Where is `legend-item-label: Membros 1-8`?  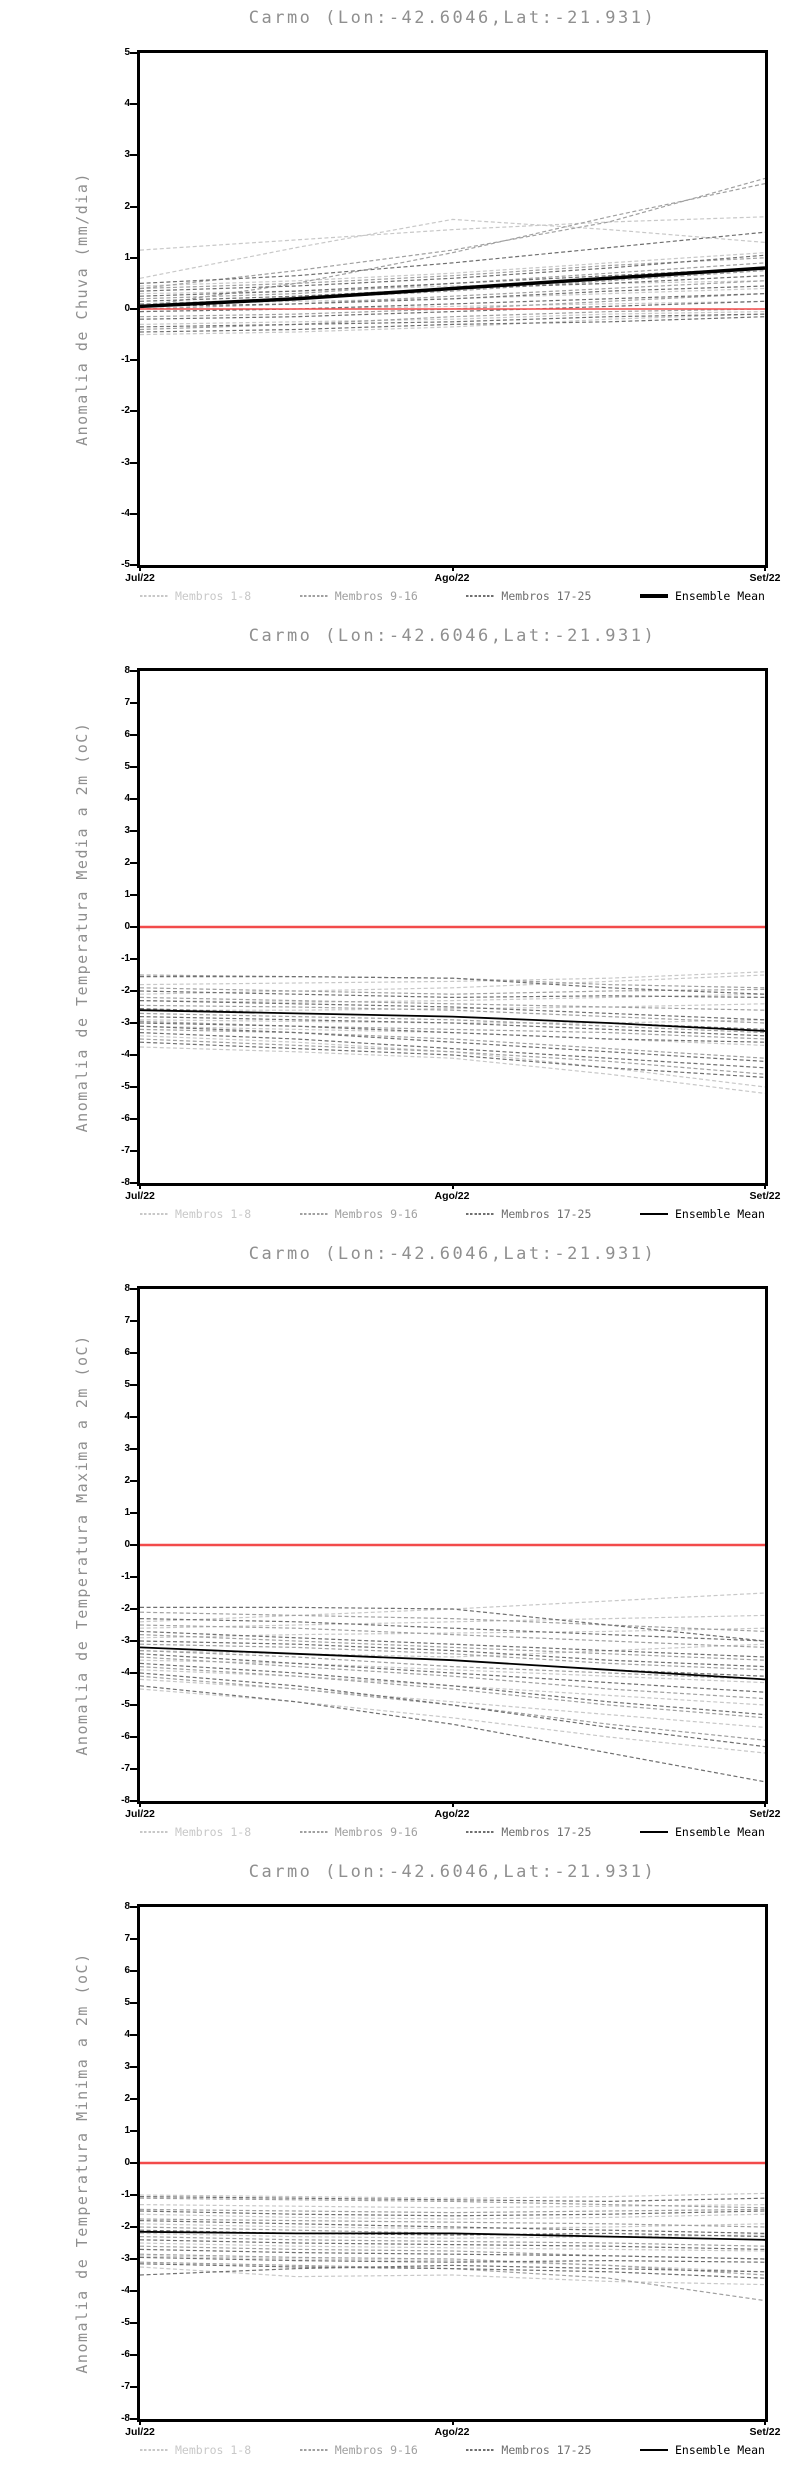
legend-item-label: Membros 1-8 is located at coordinates (213, 596).